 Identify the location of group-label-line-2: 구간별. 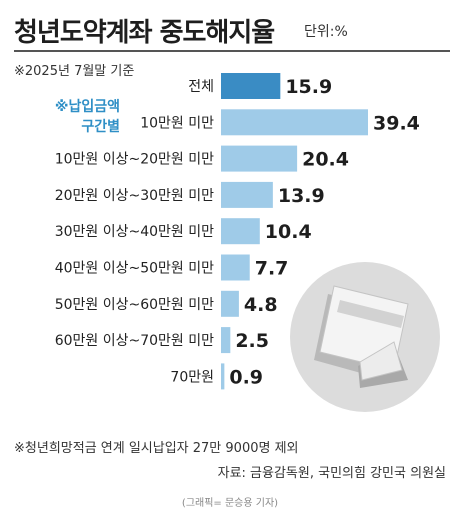
(100, 127).